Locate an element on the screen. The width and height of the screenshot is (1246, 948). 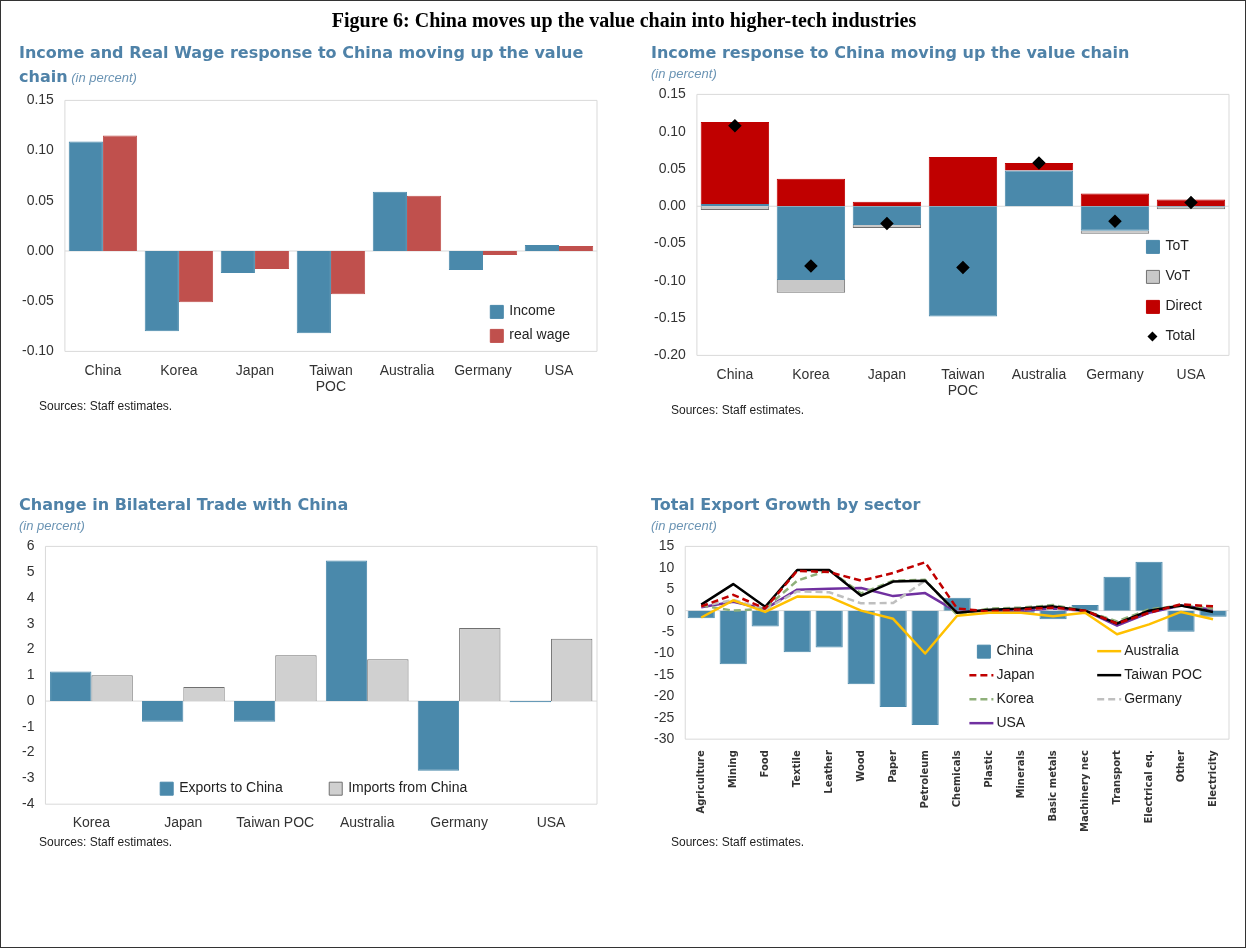
y-tick-label: 3 is located at coordinates (30, 622).